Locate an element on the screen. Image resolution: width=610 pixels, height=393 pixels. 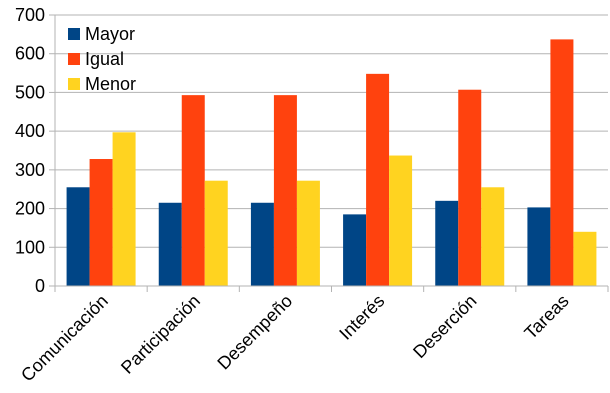
y-tick-label: 0 is located at coordinates (40, 286).